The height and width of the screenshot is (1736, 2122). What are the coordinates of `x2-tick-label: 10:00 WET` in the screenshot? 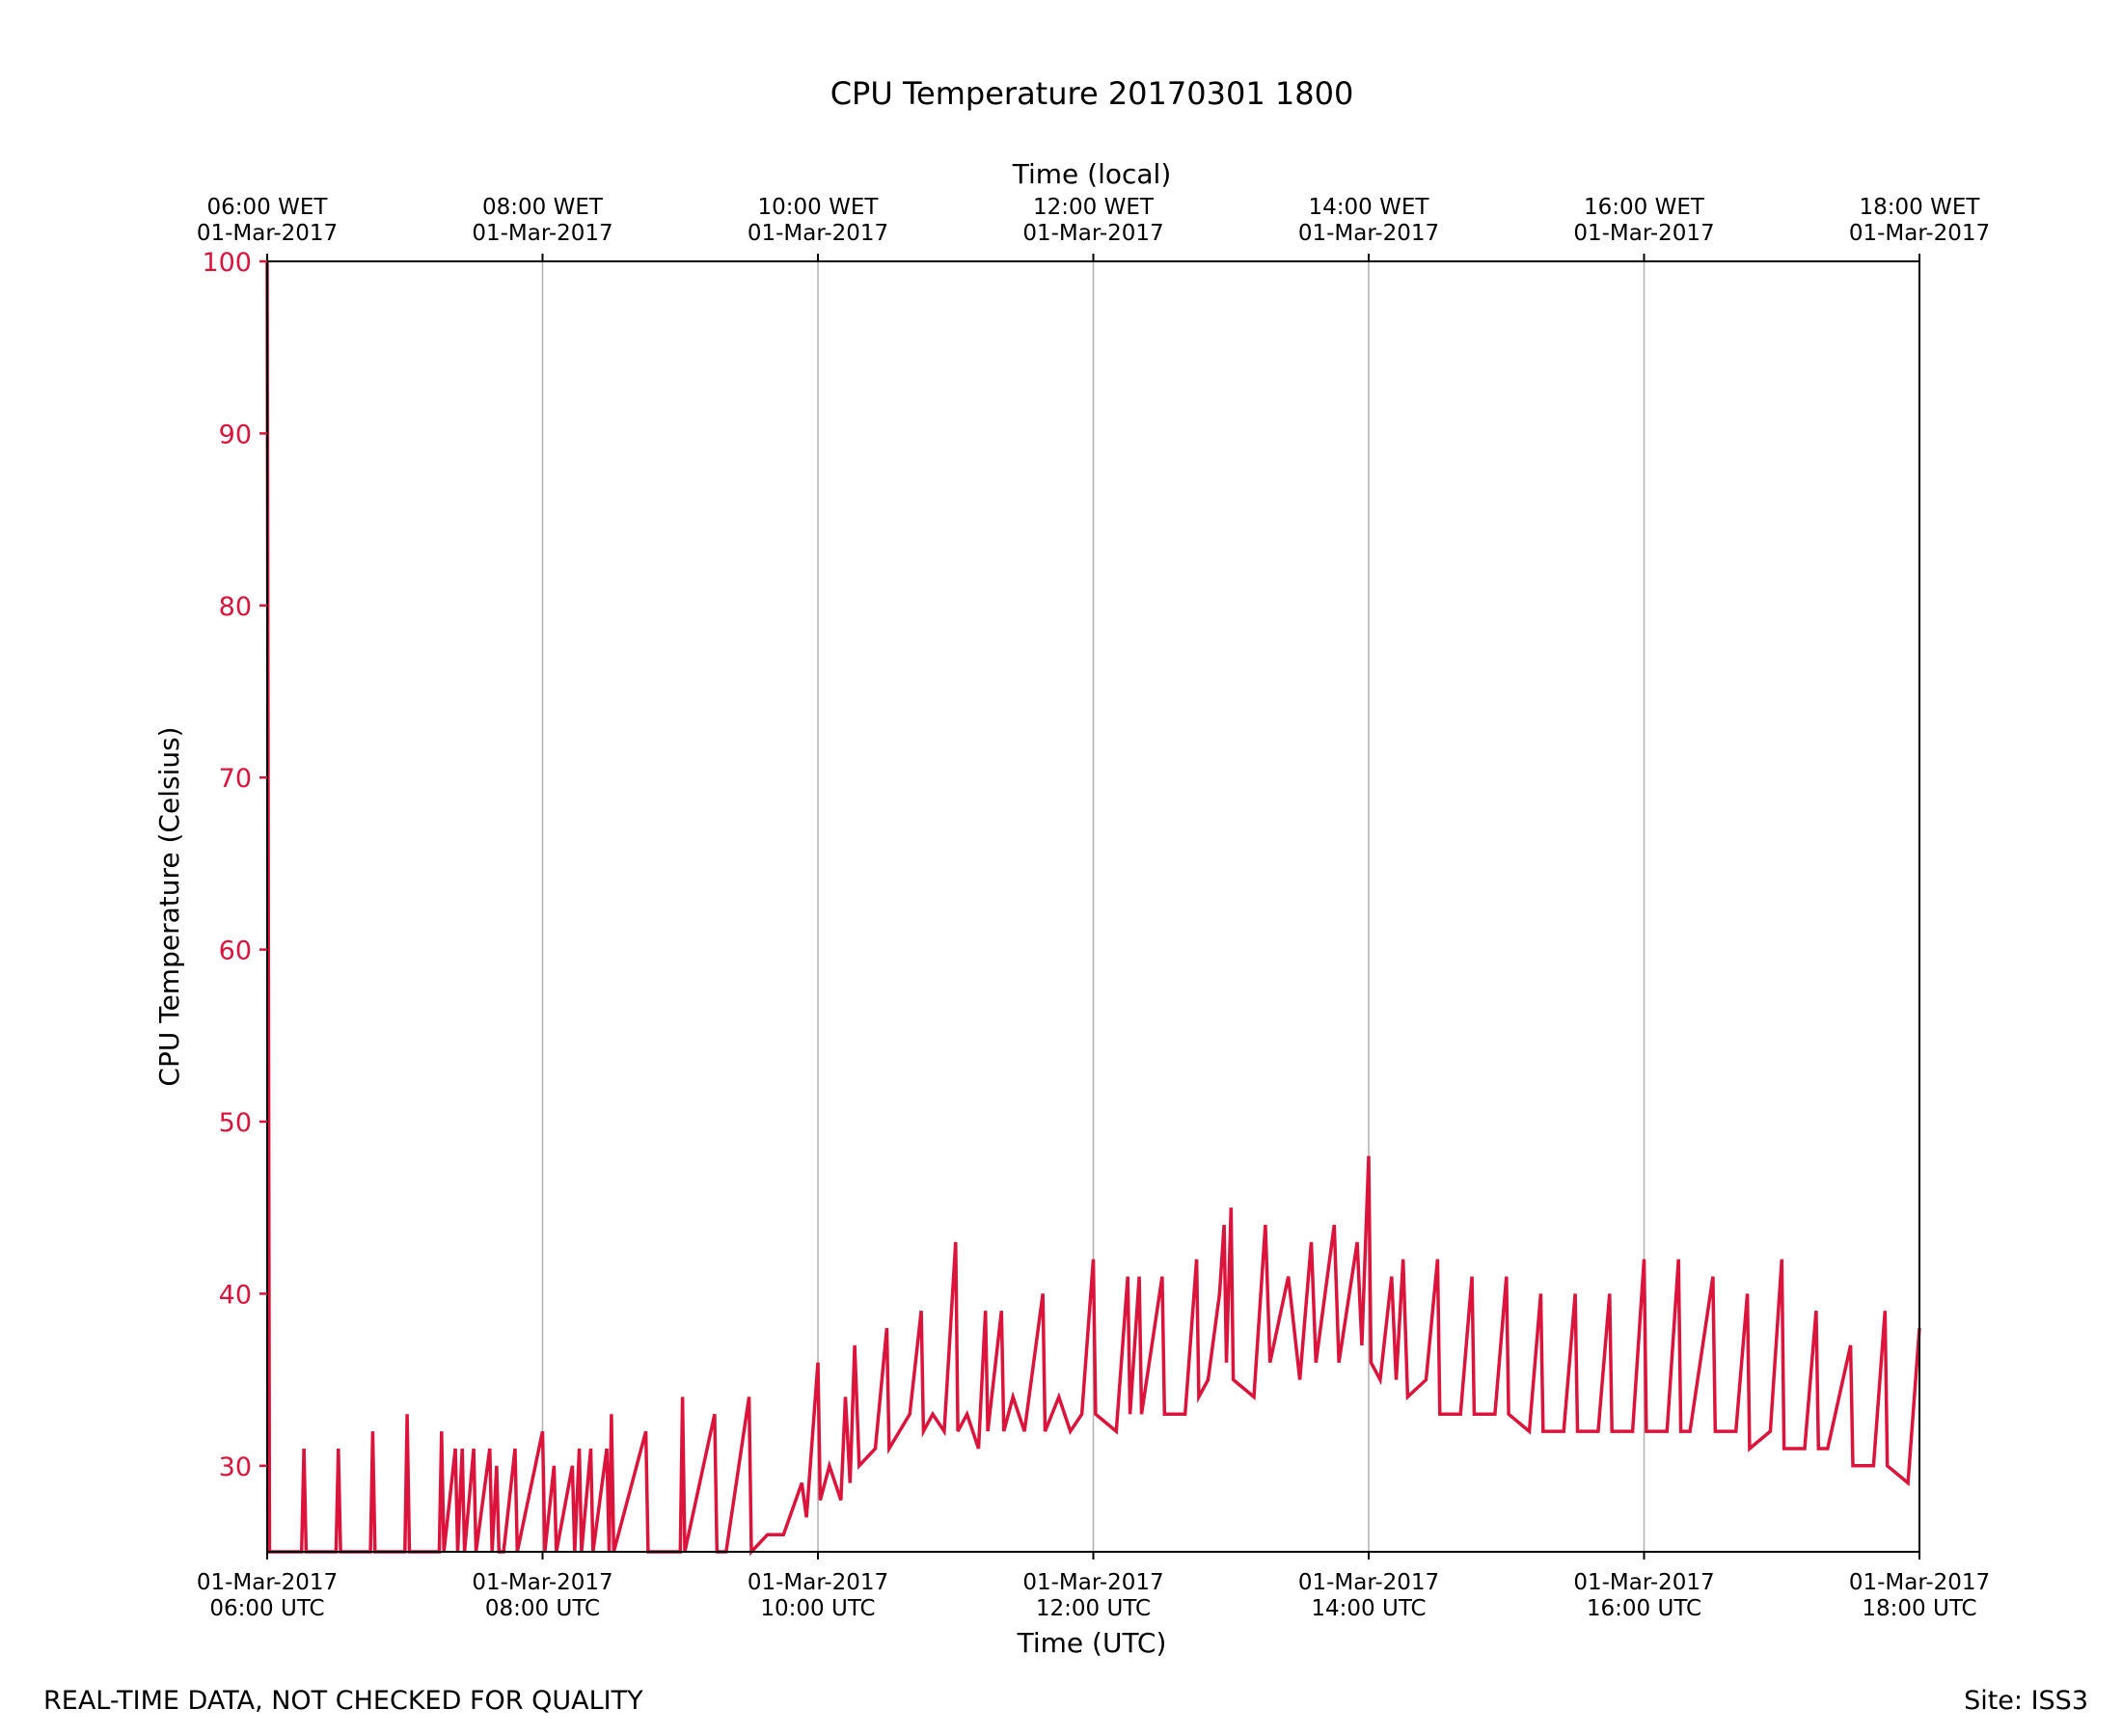 It's located at (819, 207).